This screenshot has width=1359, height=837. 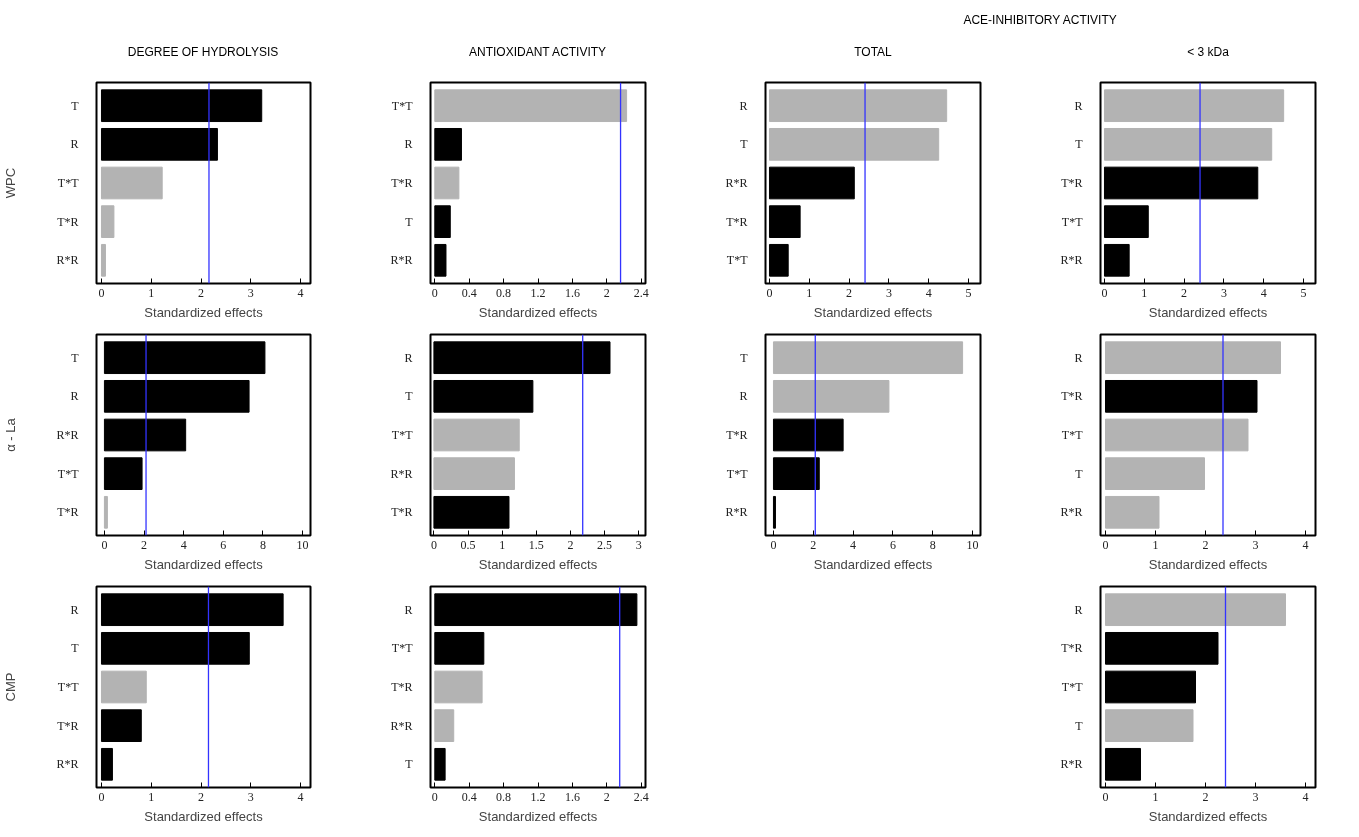 What do you see at coordinates (572, 796) in the screenshot?
I see `x-tick-label: 1.6` at bounding box center [572, 796].